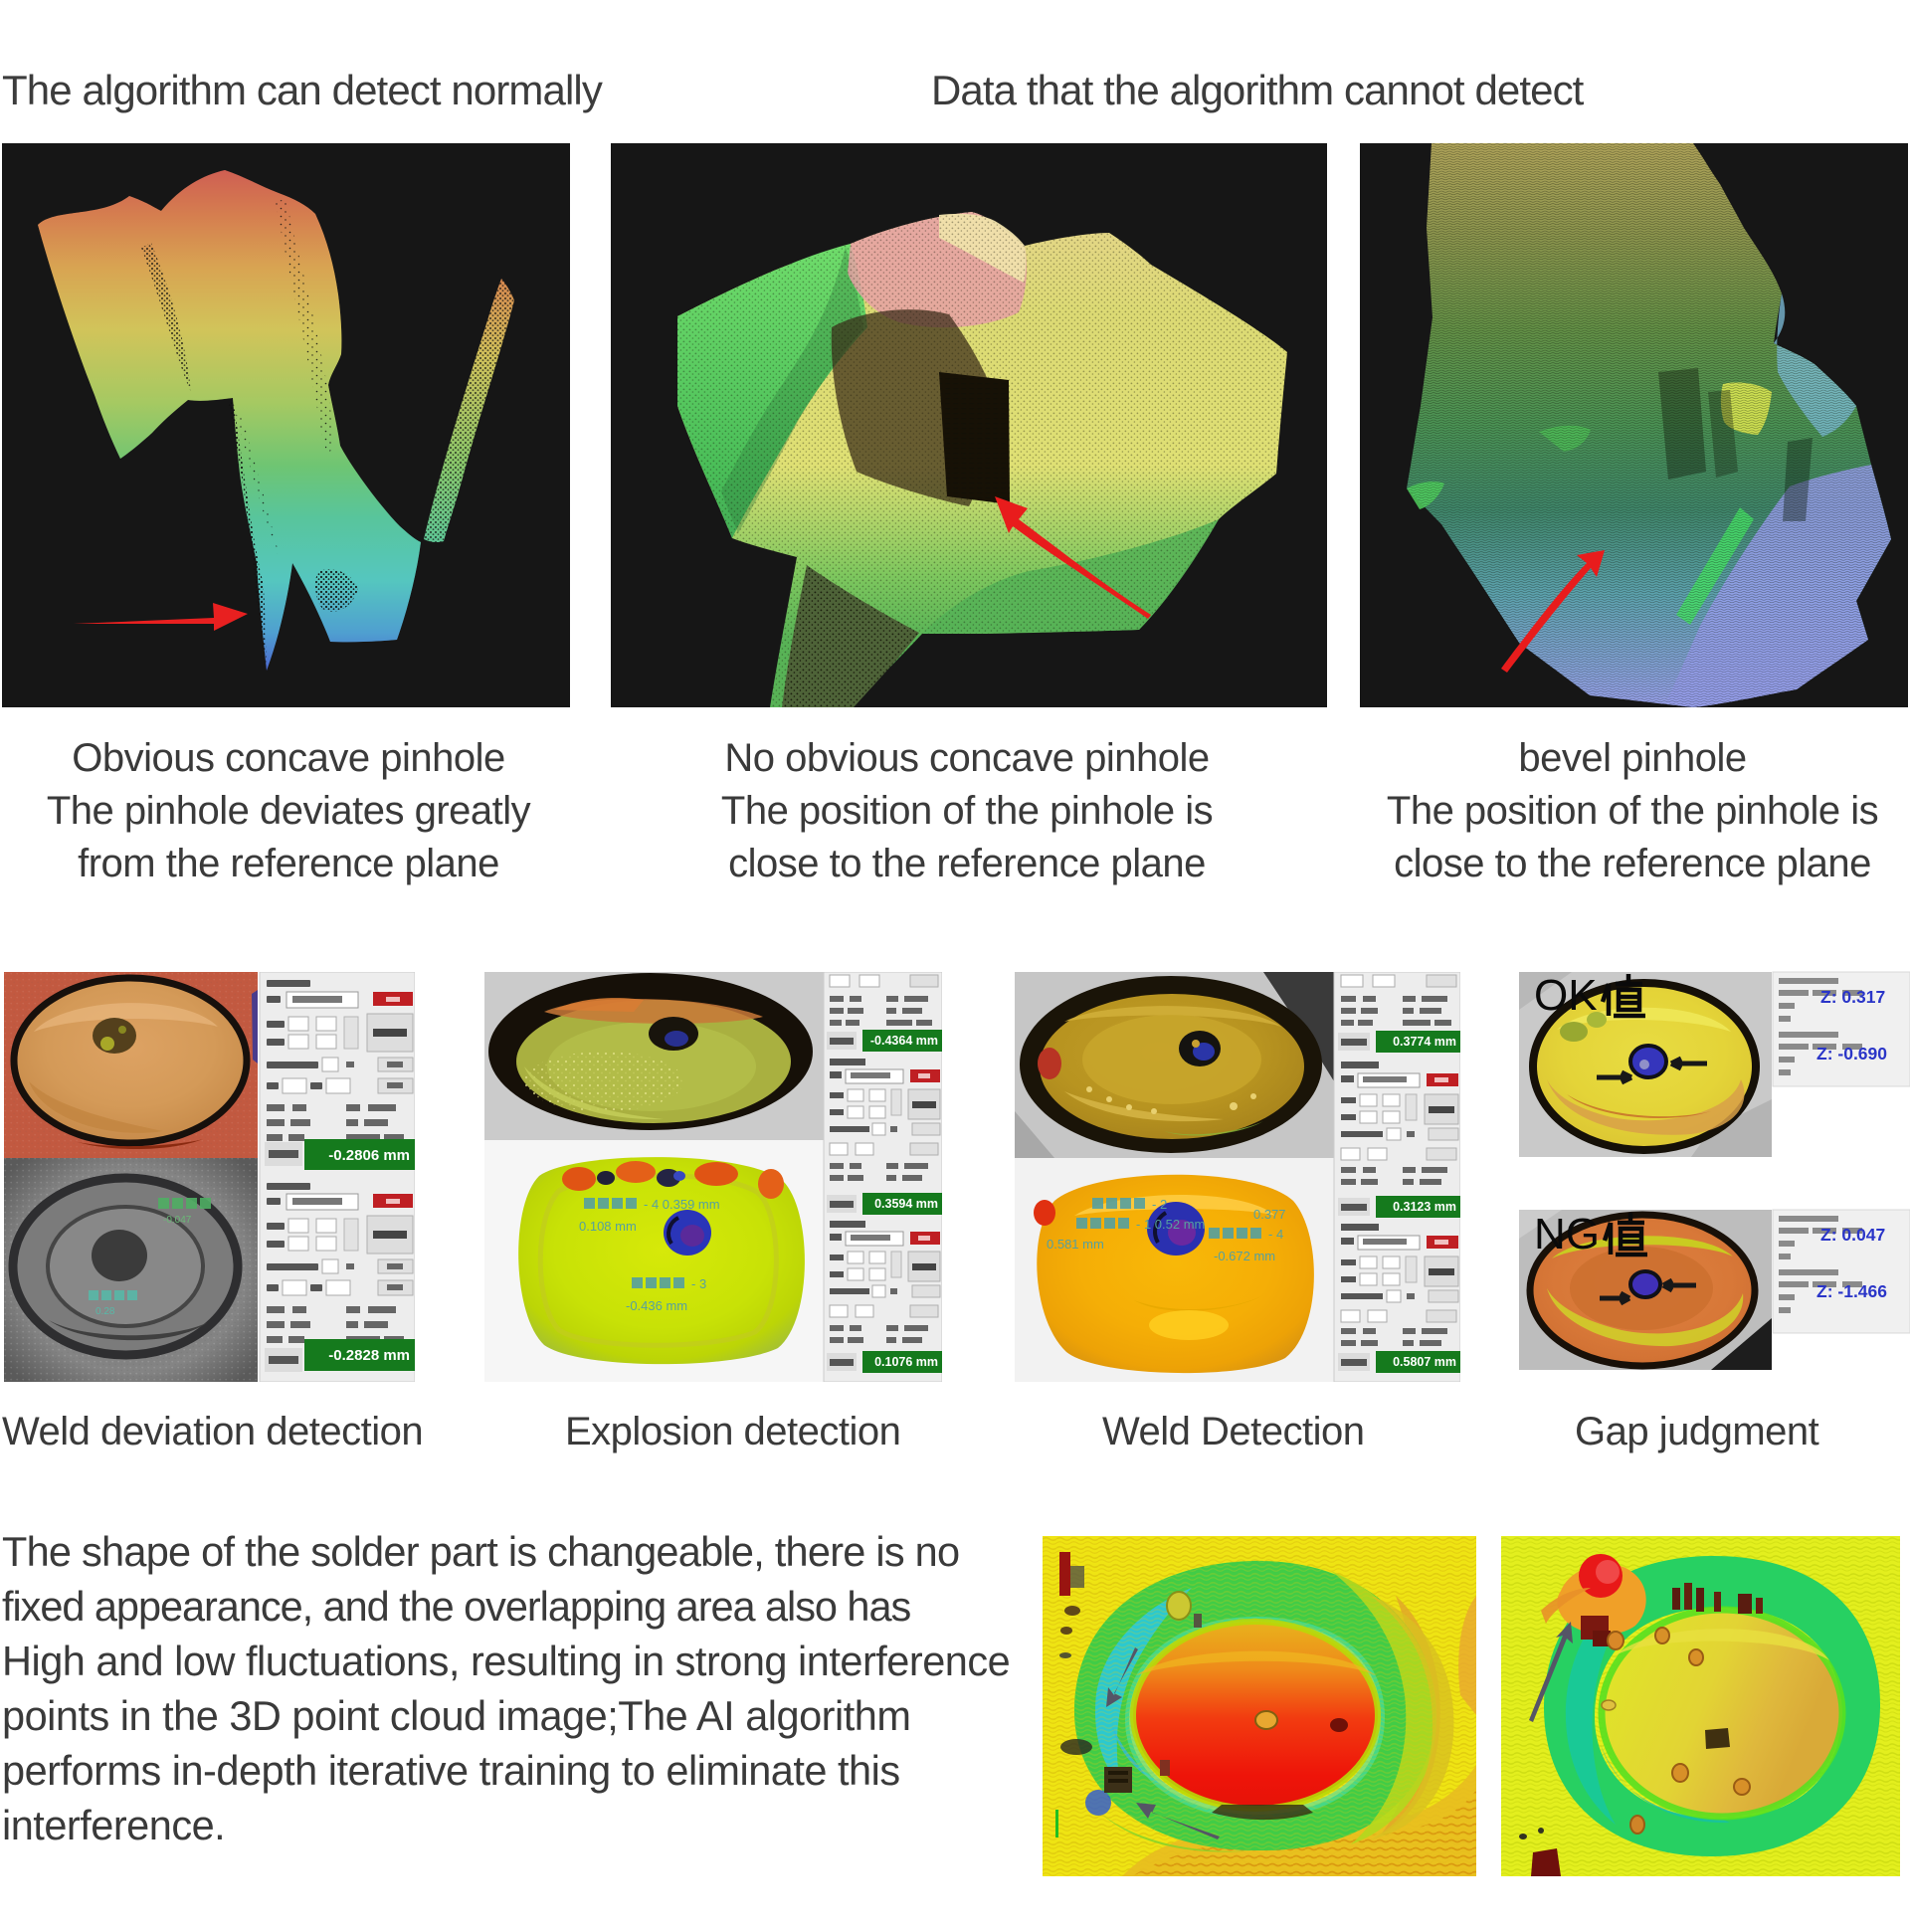 The height and width of the screenshot is (1932, 1910). I want to click on svg-text: -0.672 mm, so click(1244, 1256).